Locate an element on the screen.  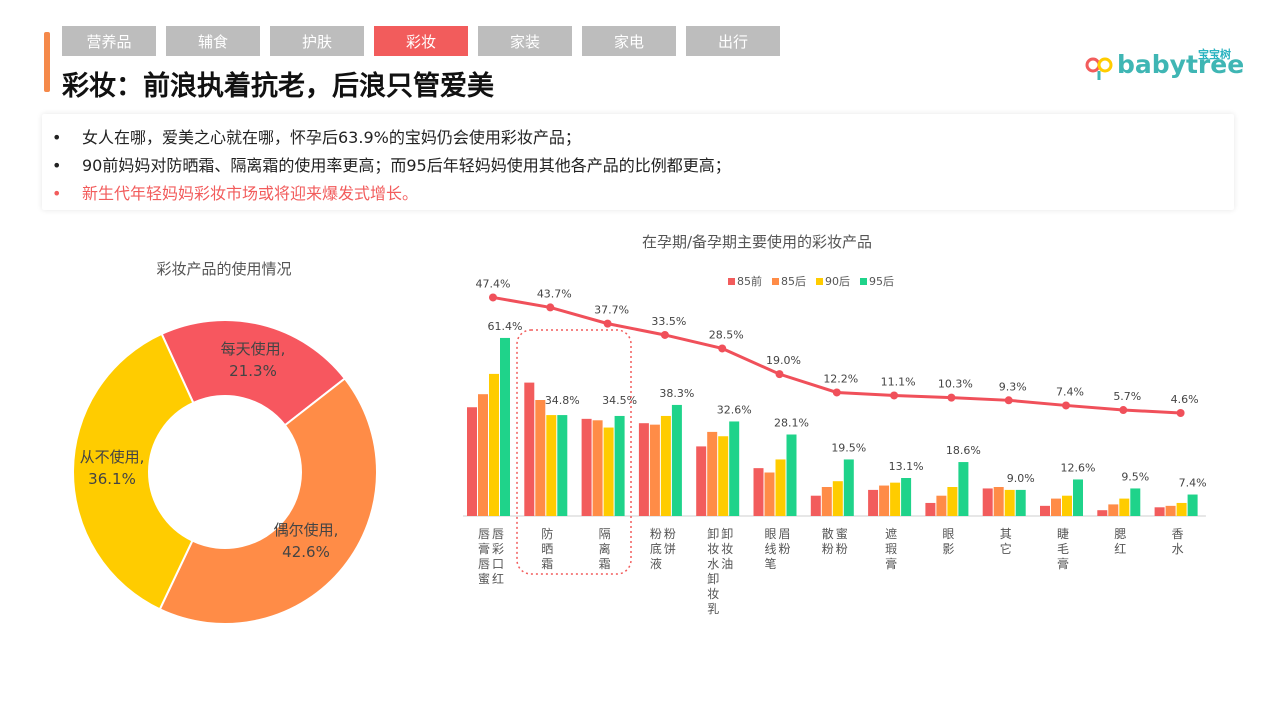
bar-value-label: 12.6% is located at coordinates (1078, 467).